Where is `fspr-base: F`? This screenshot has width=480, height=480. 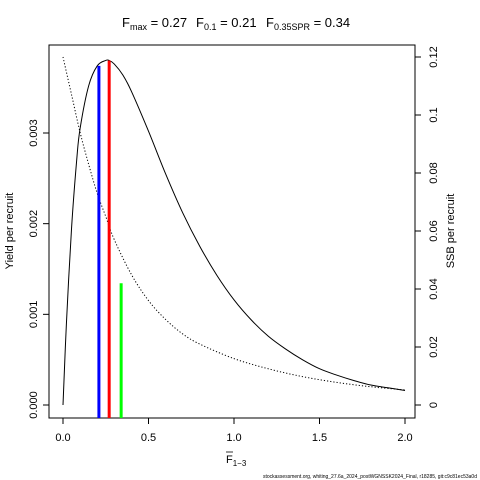 fspr-base: F is located at coordinates (270, 22).